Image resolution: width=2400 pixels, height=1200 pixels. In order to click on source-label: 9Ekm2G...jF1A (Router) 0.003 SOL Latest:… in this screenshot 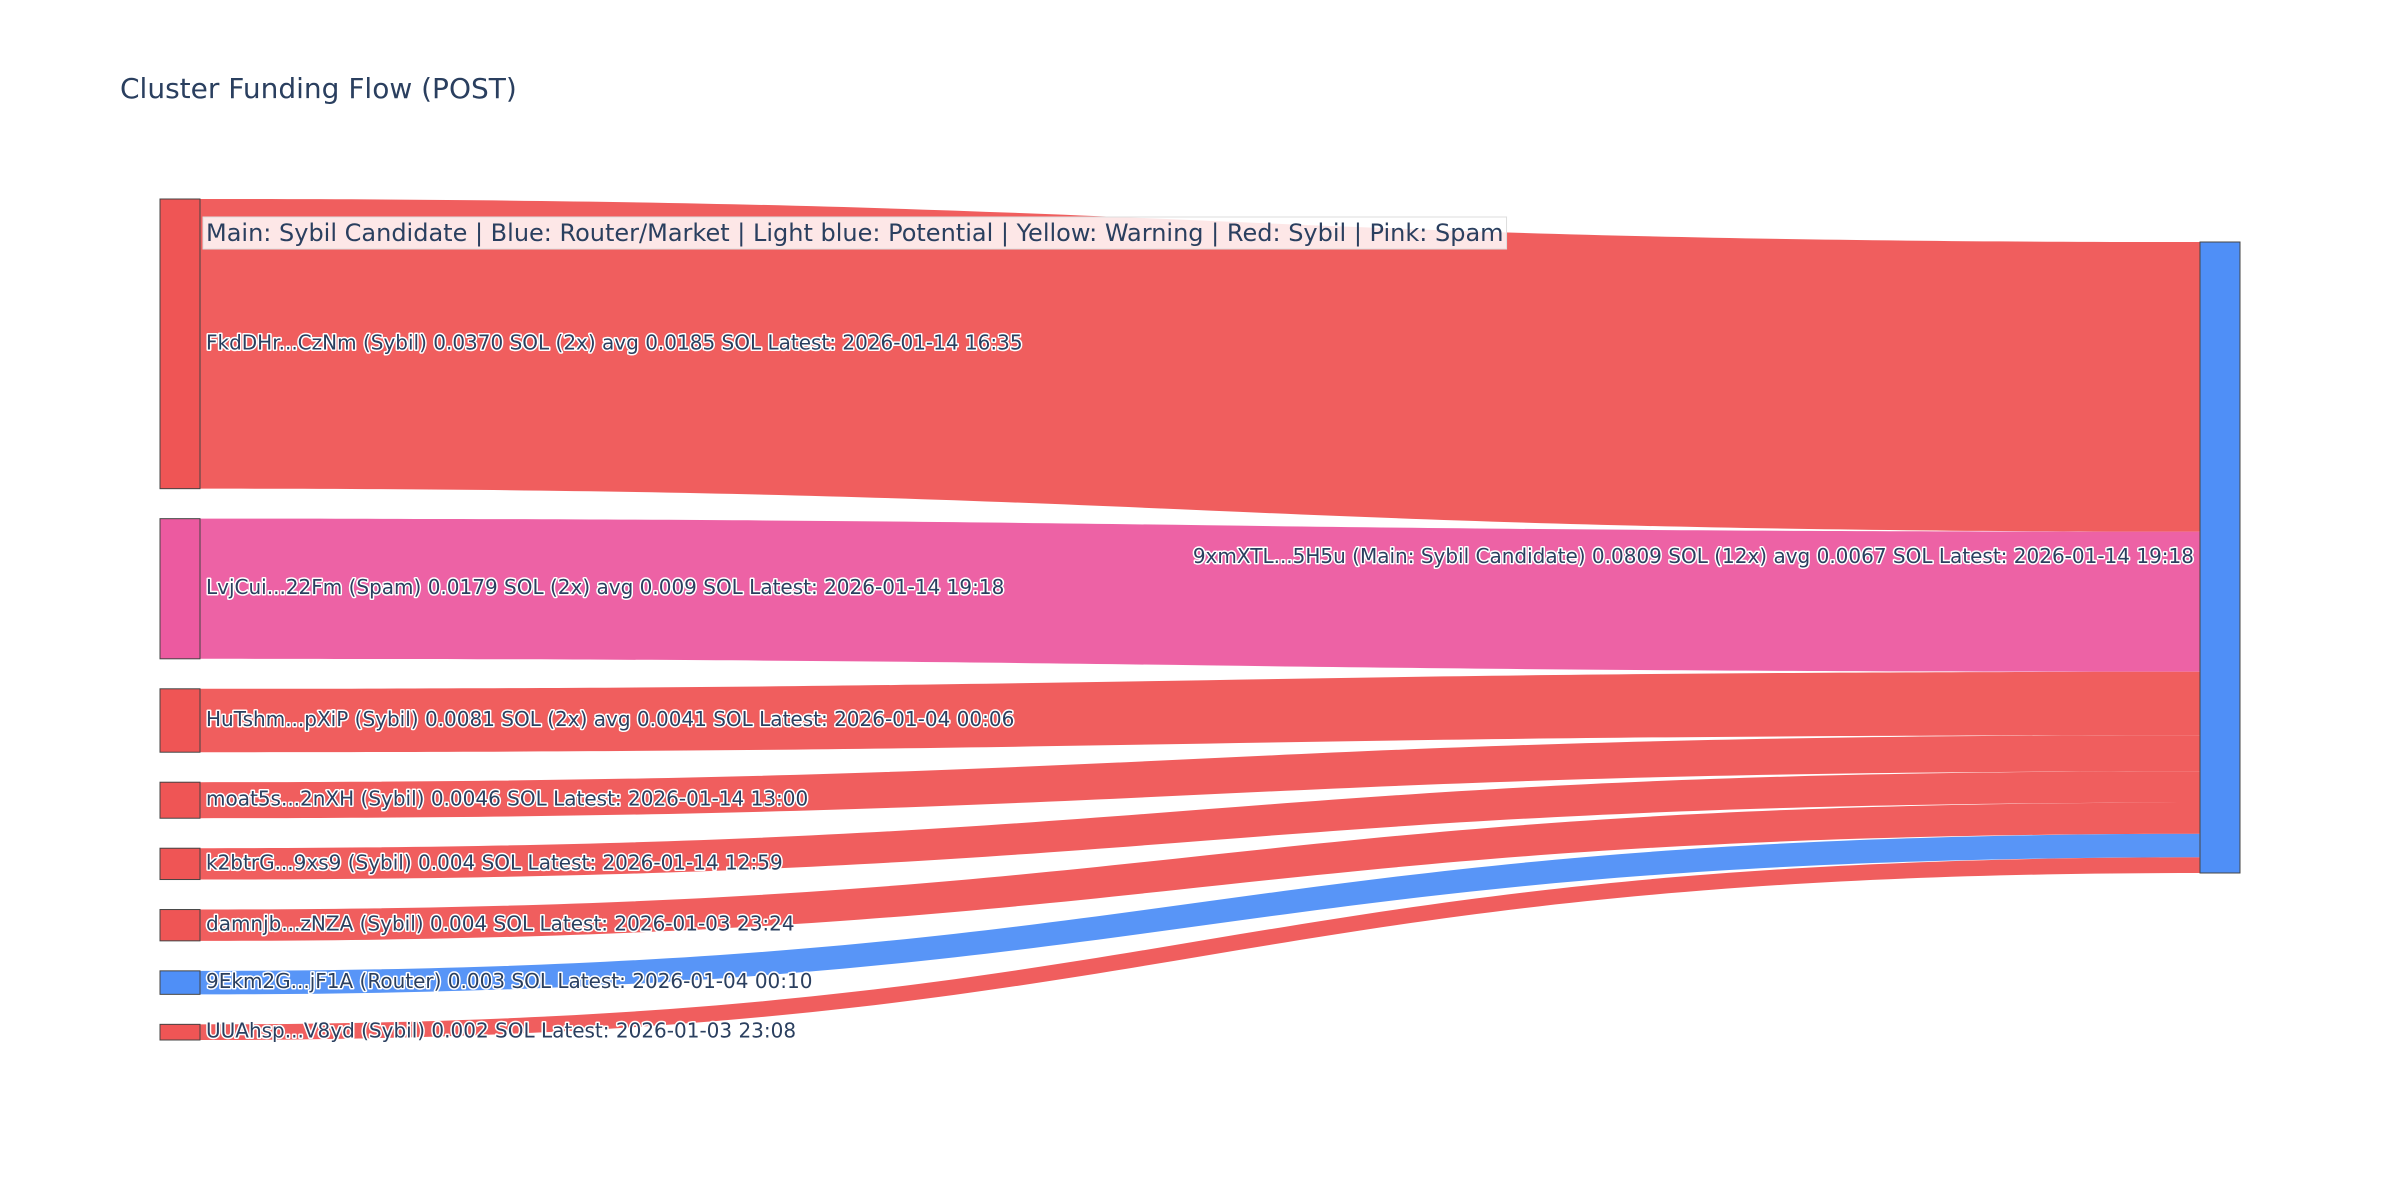, I will do `click(509, 981)`.